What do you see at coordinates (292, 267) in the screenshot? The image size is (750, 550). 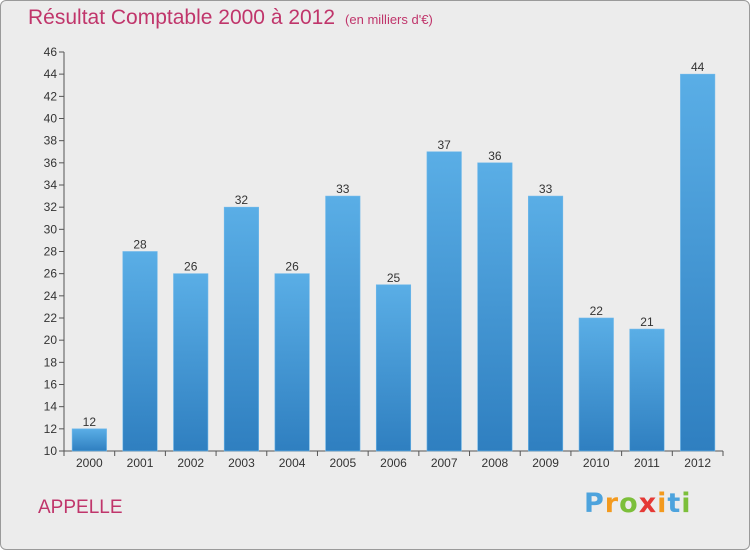 I see `data-label-2004: 26` at bounding box center [292, 267].